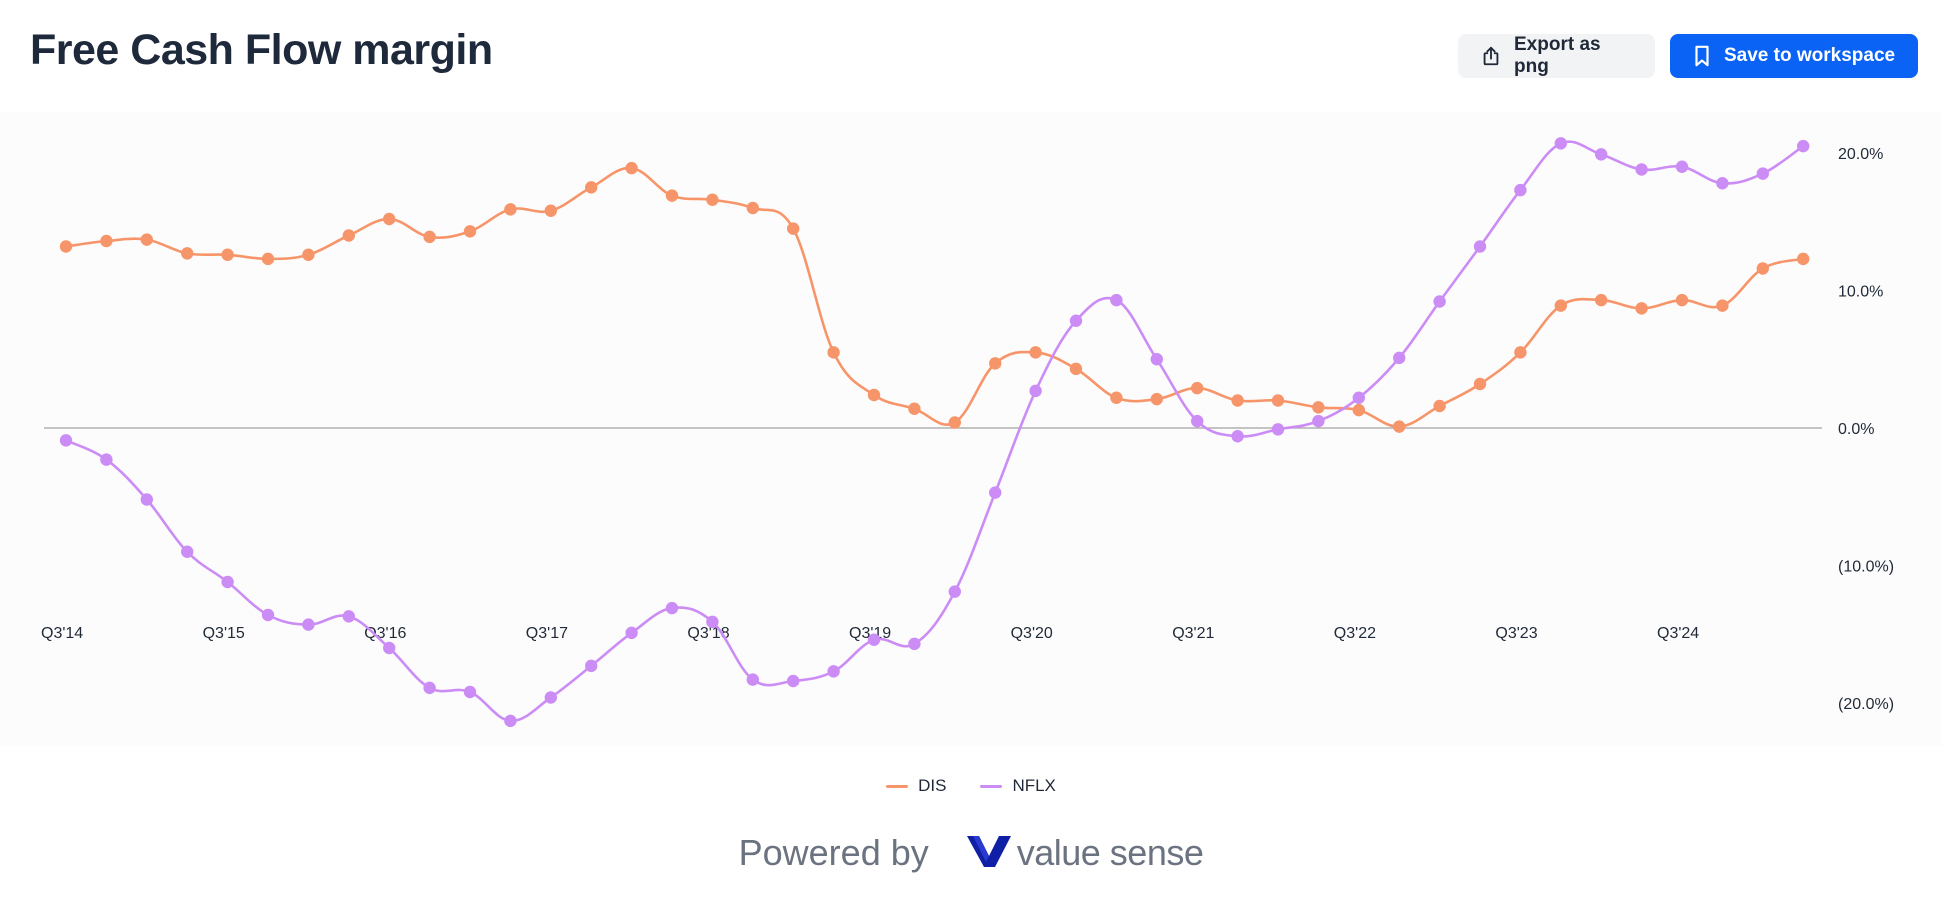 The height and width of the screenshot is (906, 1942). Describe the element at coordinates (1866, 704) in the screenshot. I see `y-tick-label: (20.0%)` at that location.